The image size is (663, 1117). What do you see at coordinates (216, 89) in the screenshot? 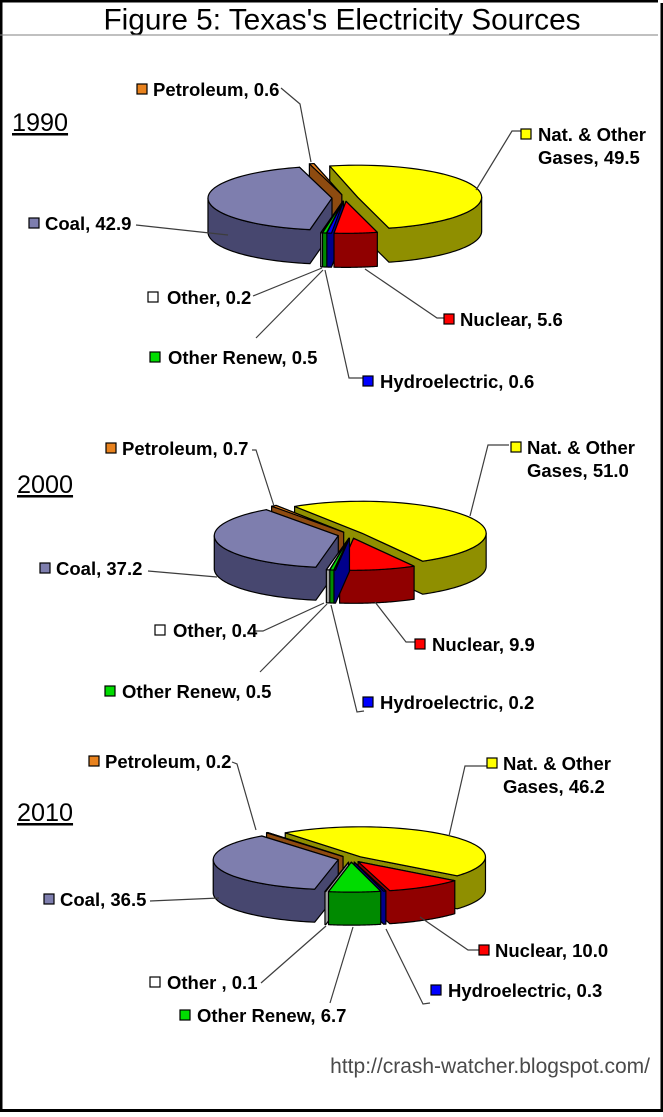
I see `svg-text: Petroleum, 0.6` at bounding box center [216, 89].